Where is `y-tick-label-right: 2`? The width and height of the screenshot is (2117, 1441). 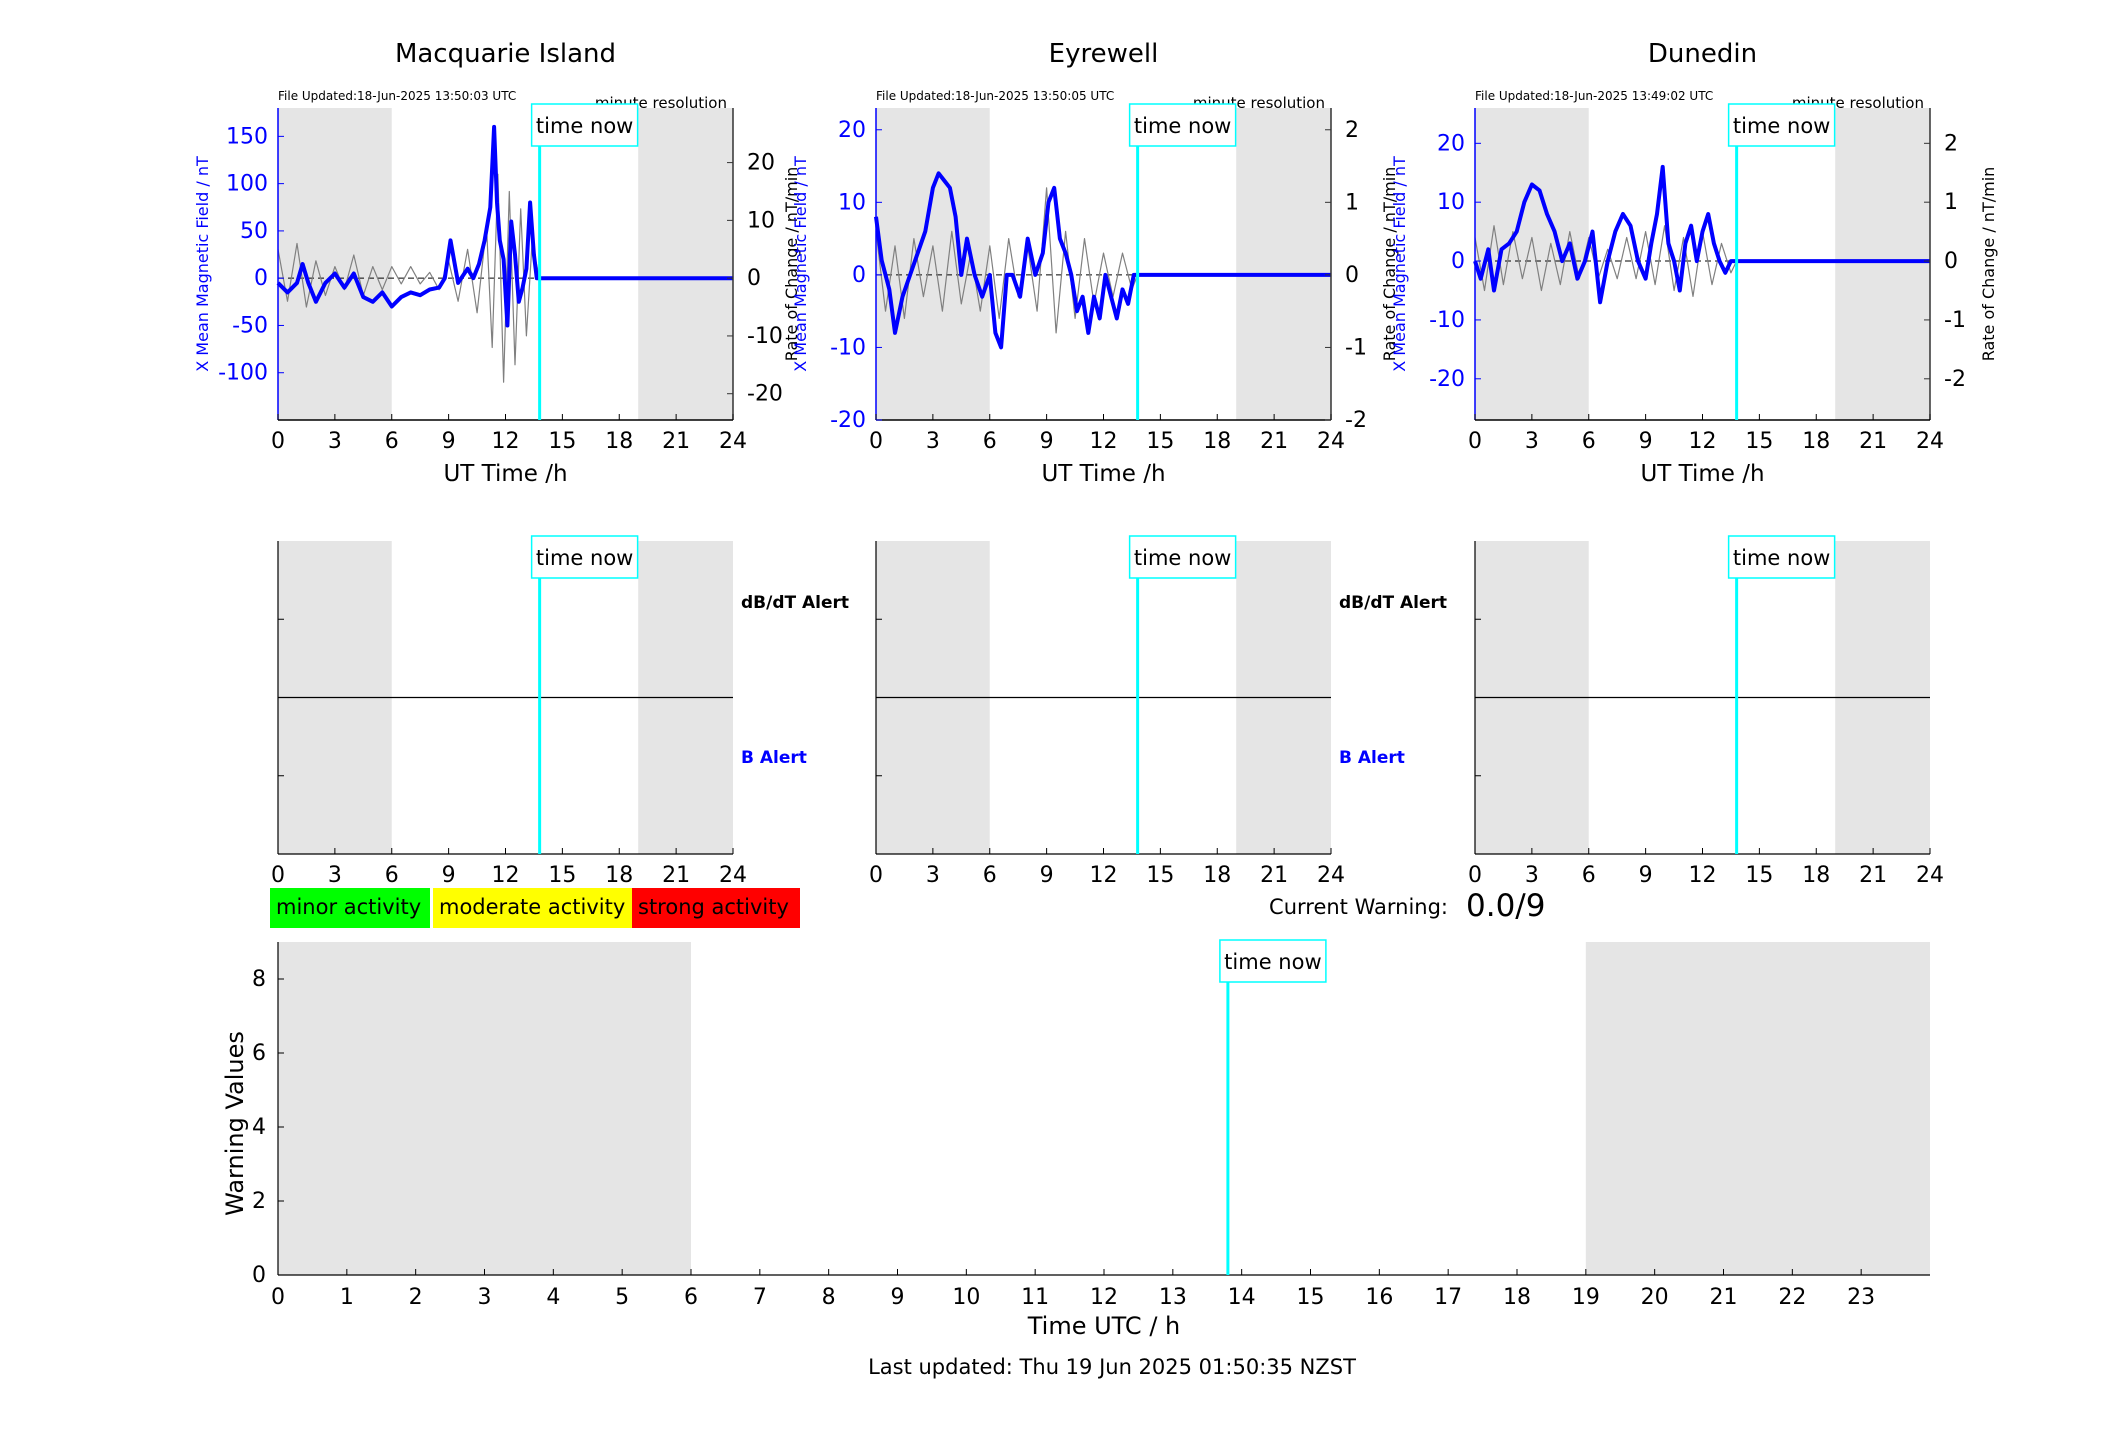
y-tick-label-right: 2 is located at coordinates (1951, 143).